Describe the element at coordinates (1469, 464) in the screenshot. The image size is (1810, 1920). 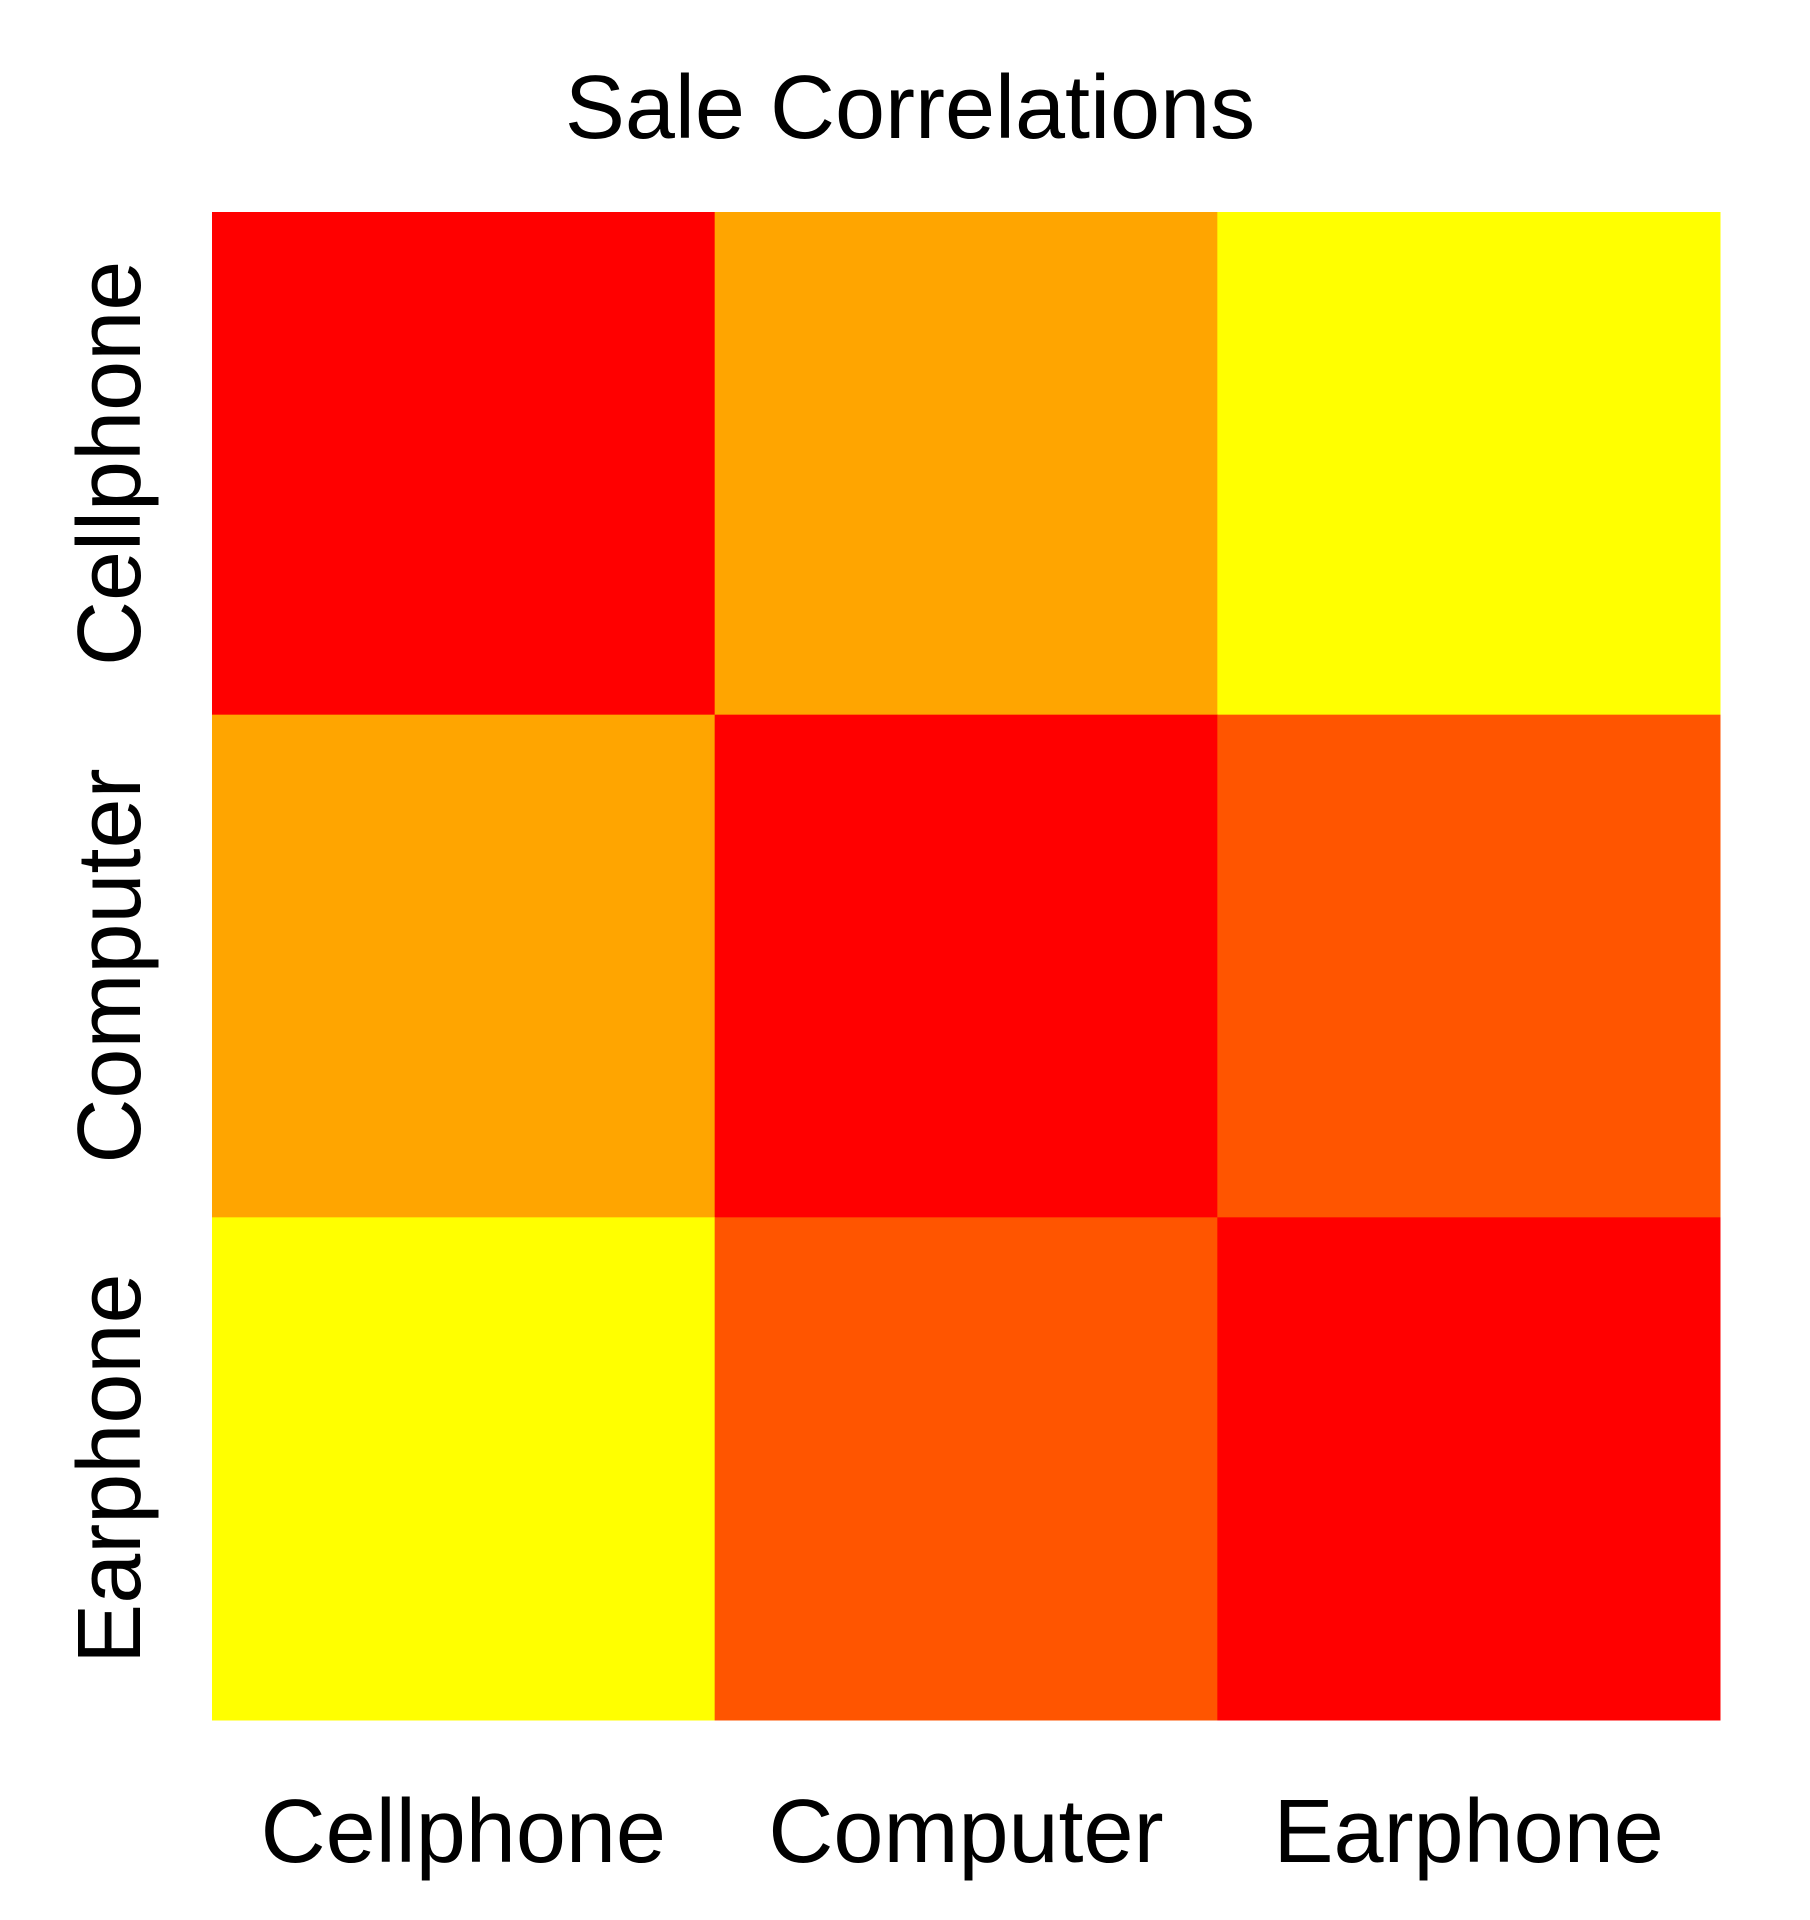
I see `heatmap-cell-cellphone-earphone` at that location.